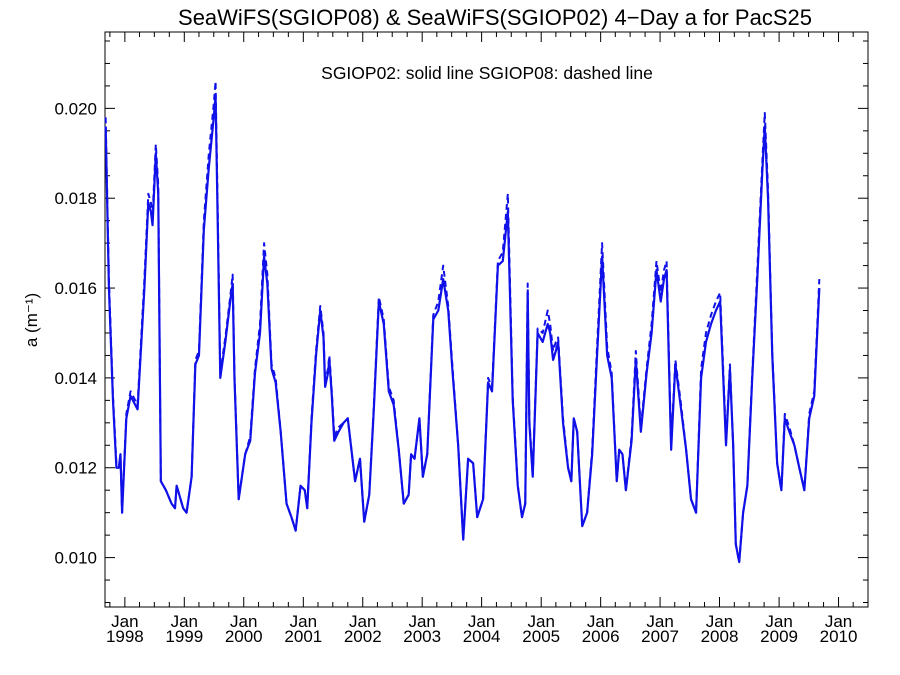  Describe the element at coordinates (75, 198) in the screenshot. I see `y-tick-label: 0.018` at that location.